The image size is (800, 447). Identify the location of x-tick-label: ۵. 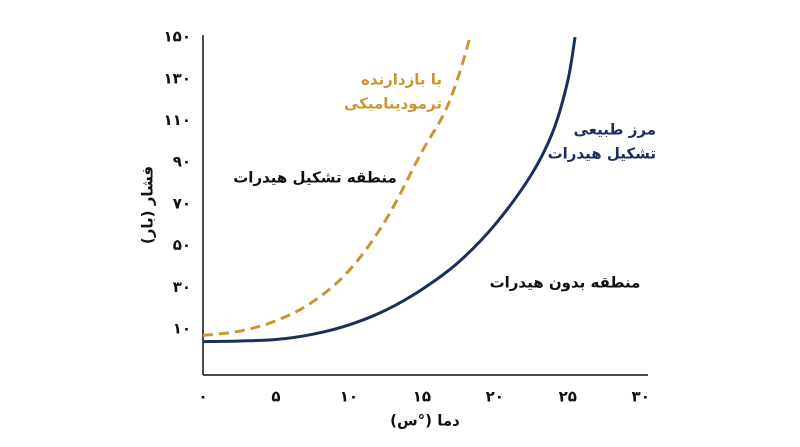
(275, 397).